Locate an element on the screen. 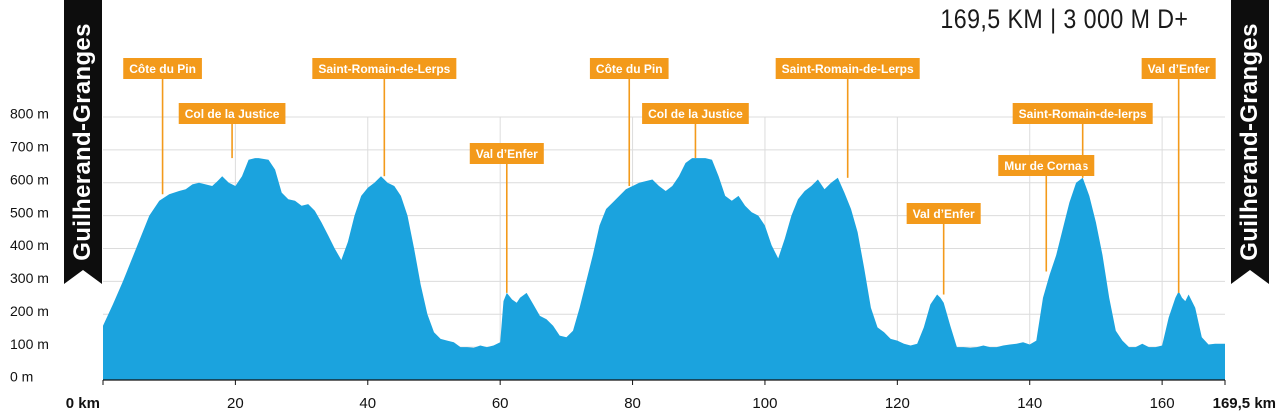  y-tick-label: 800 m is located at coordinates (29, 114).